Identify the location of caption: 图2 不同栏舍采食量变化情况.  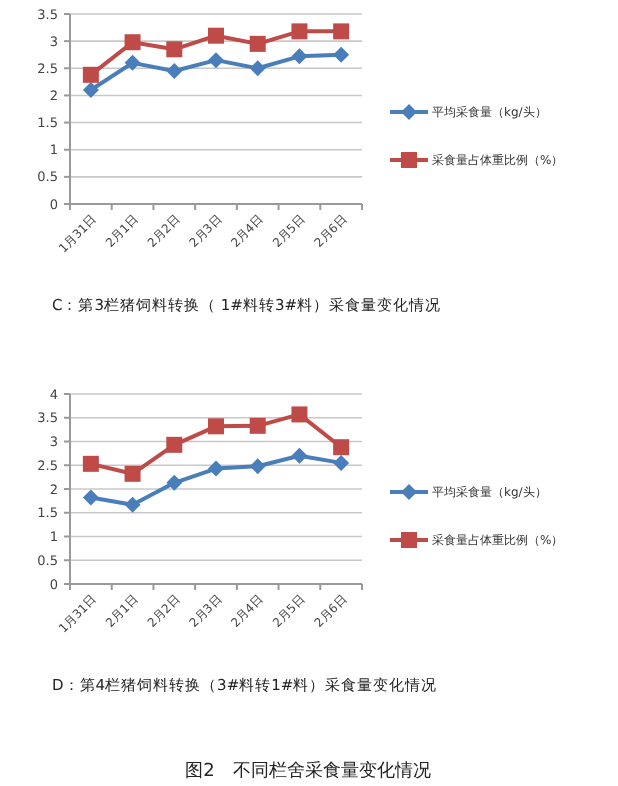
(308, 771).